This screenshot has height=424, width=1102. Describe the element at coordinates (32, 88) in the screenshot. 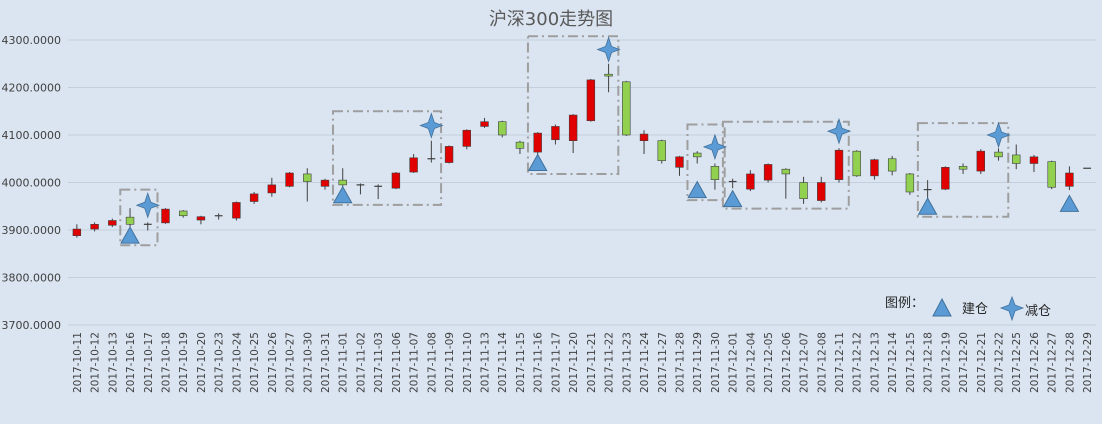

I see `y-tick-label: 4200.0000` at that location.